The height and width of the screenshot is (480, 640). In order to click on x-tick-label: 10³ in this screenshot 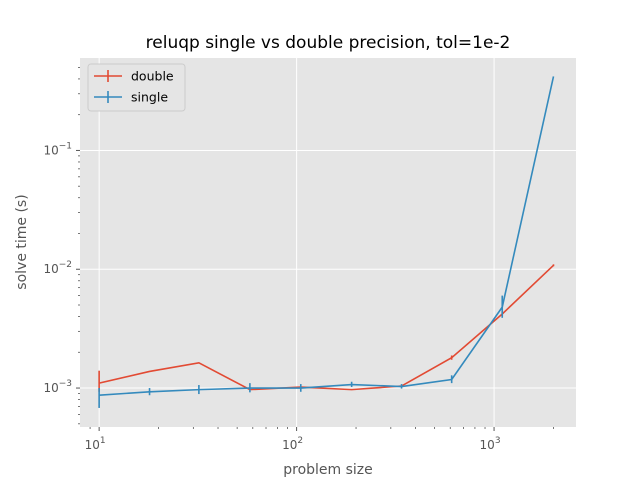, I will do `click(490, 444)`.